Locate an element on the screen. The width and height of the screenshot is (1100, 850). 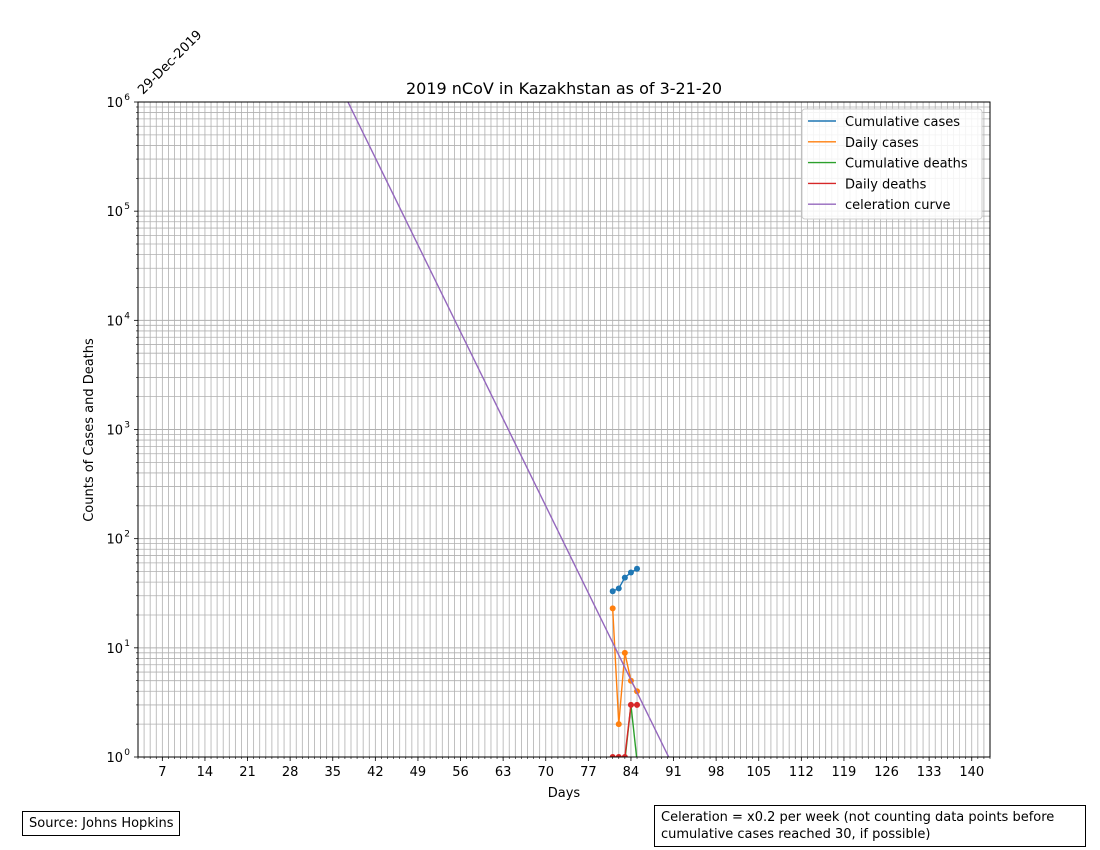
x-tick-label: 14 is located at coordinates (205, 772).